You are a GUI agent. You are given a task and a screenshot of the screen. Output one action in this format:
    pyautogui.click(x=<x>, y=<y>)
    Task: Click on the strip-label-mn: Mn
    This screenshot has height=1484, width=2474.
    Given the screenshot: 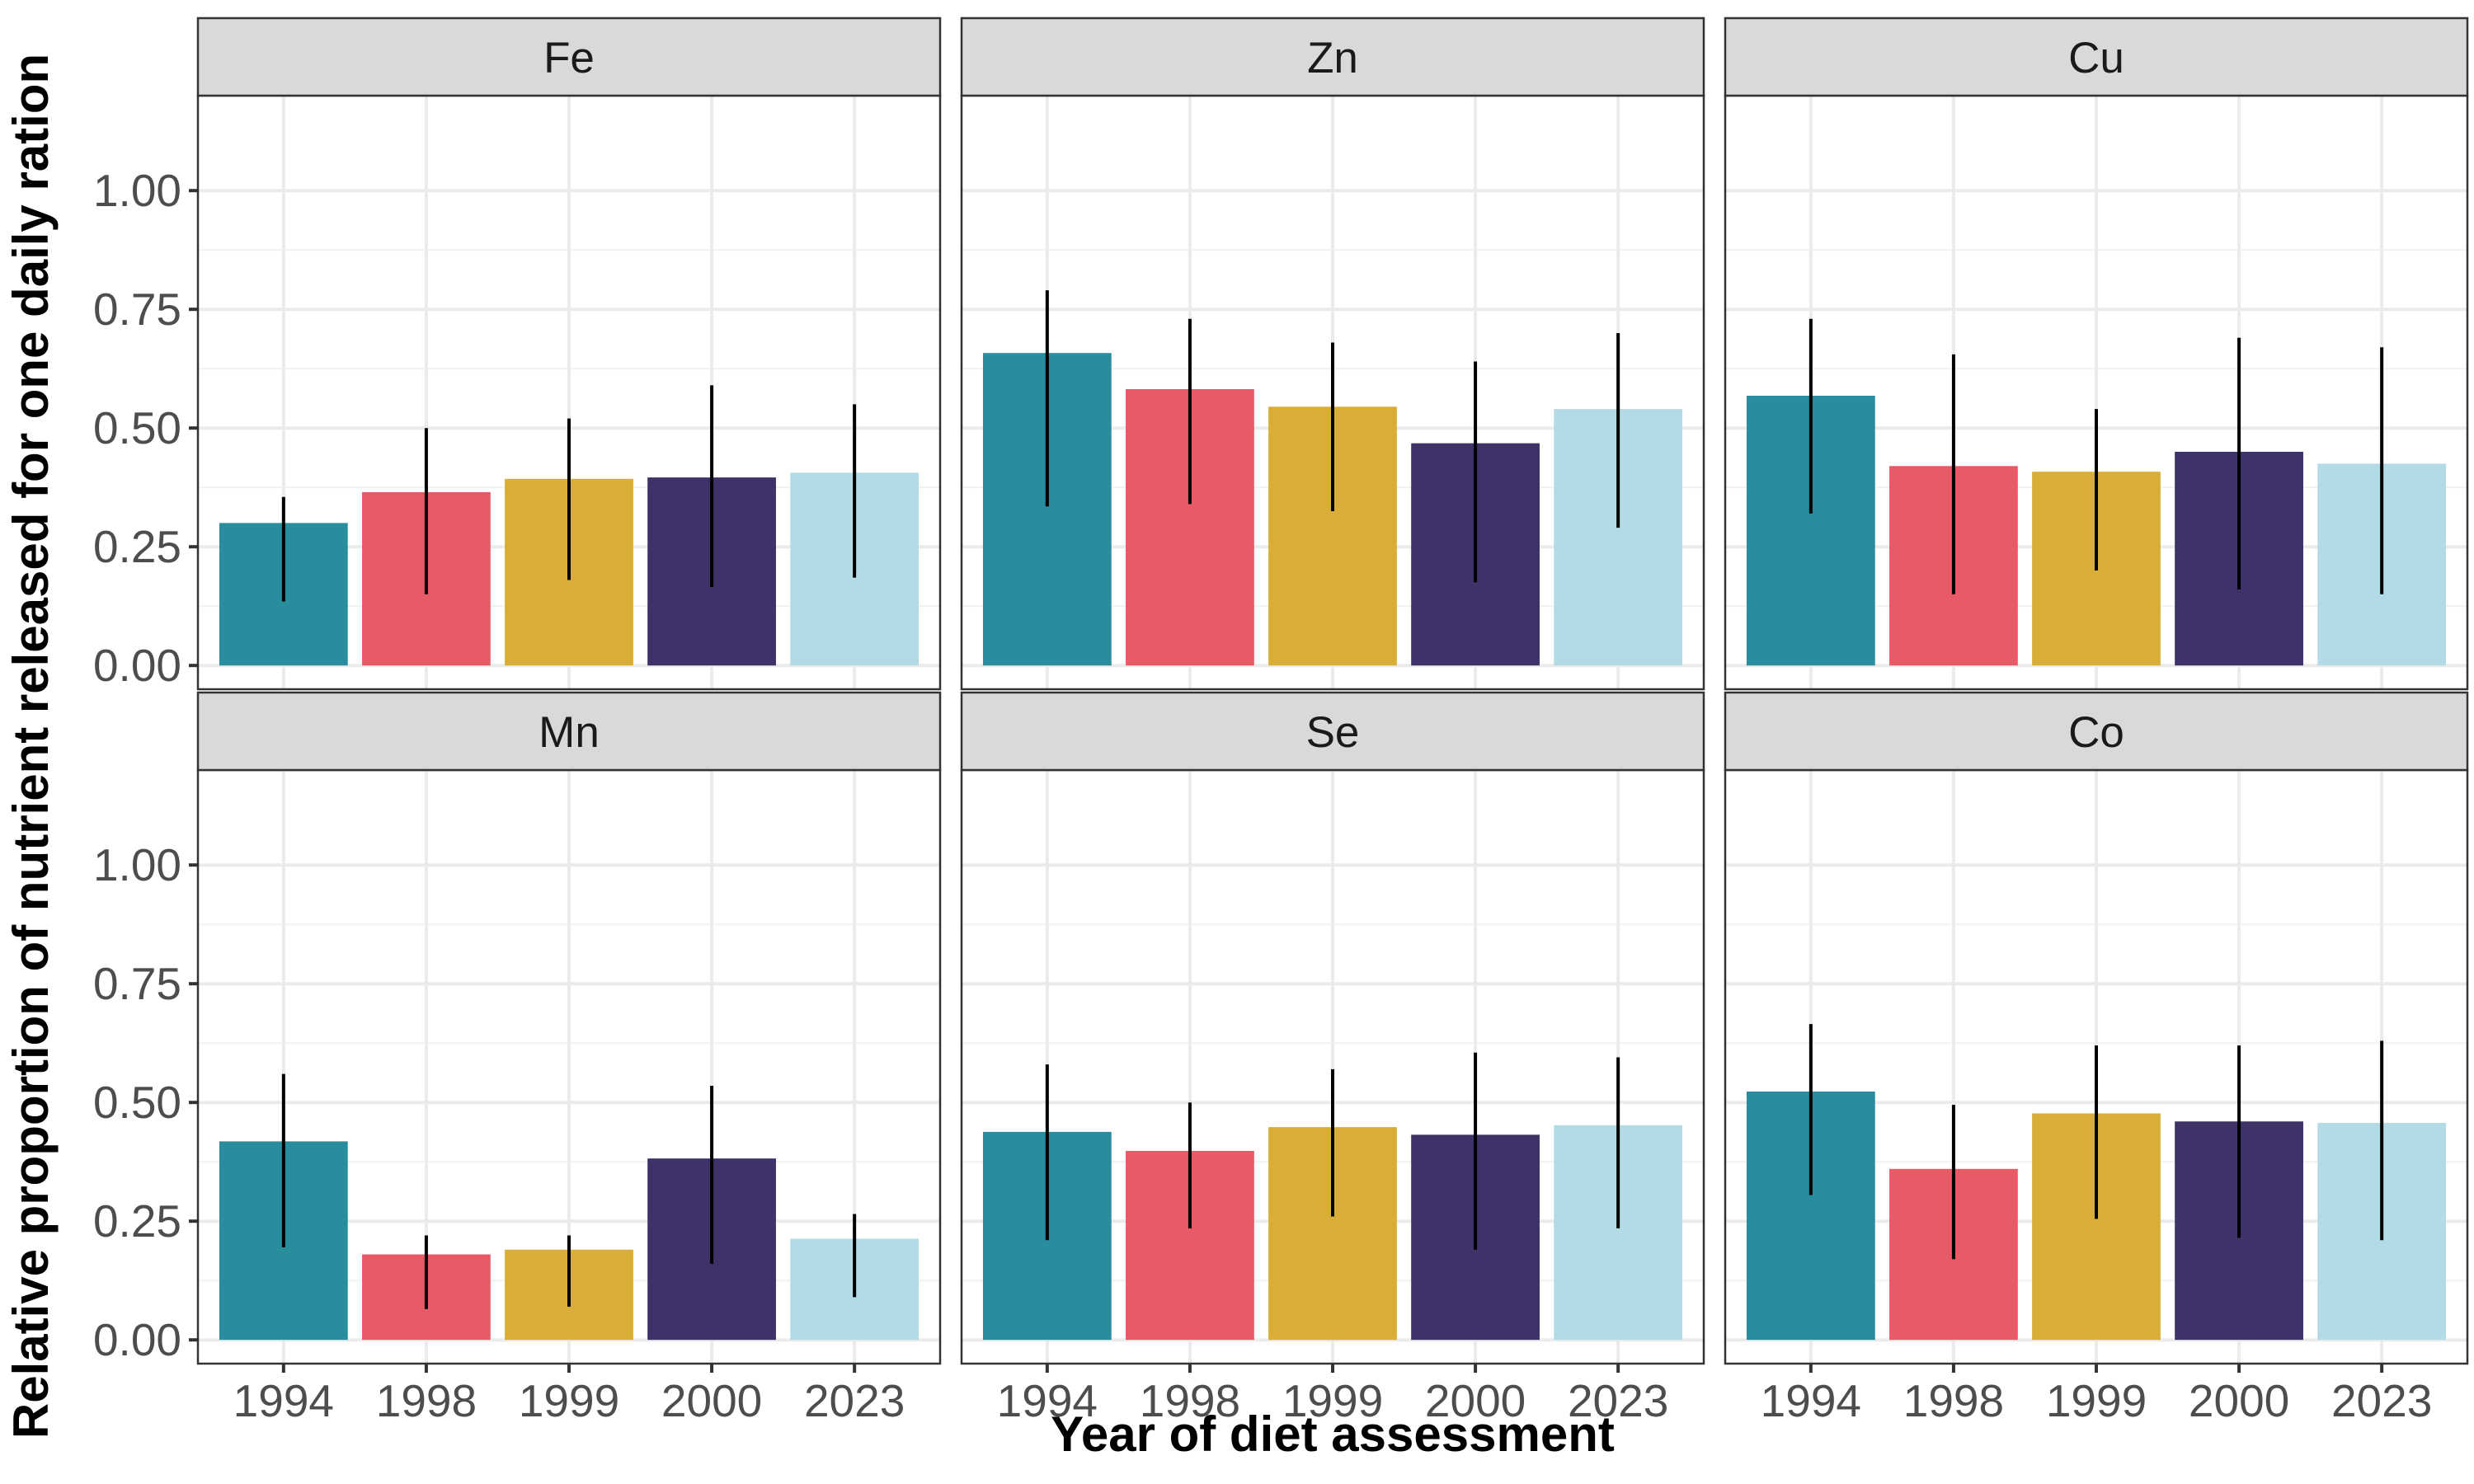 What is the action you would take?
    pyautogui.click(x=569, y=732)
    